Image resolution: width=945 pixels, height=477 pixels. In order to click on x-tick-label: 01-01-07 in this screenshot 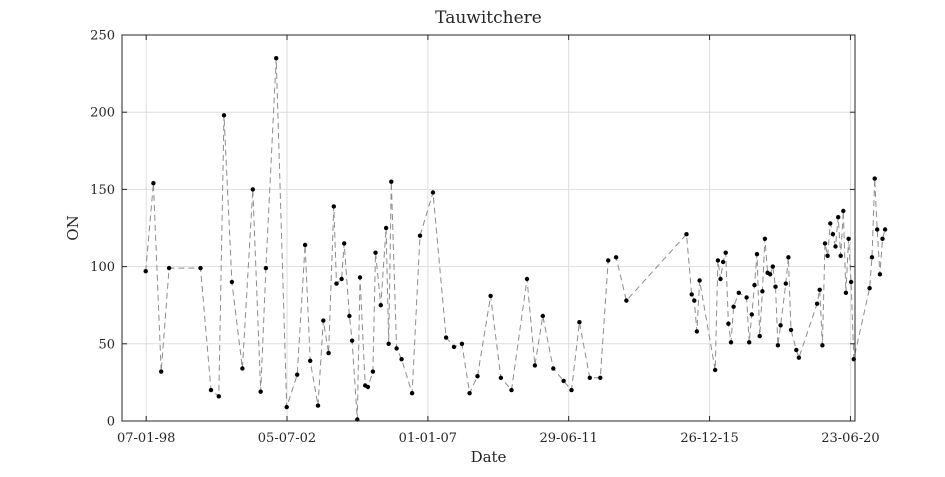, I will do `click(428, 438)`.